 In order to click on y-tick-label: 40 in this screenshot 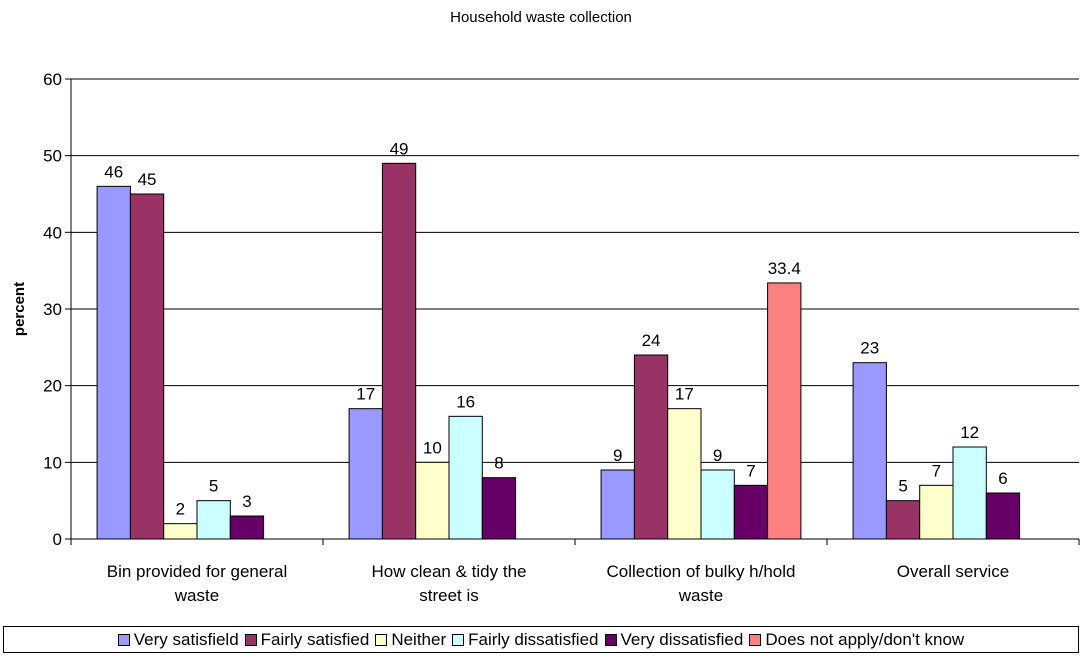, I will do `click(52, 232)`.